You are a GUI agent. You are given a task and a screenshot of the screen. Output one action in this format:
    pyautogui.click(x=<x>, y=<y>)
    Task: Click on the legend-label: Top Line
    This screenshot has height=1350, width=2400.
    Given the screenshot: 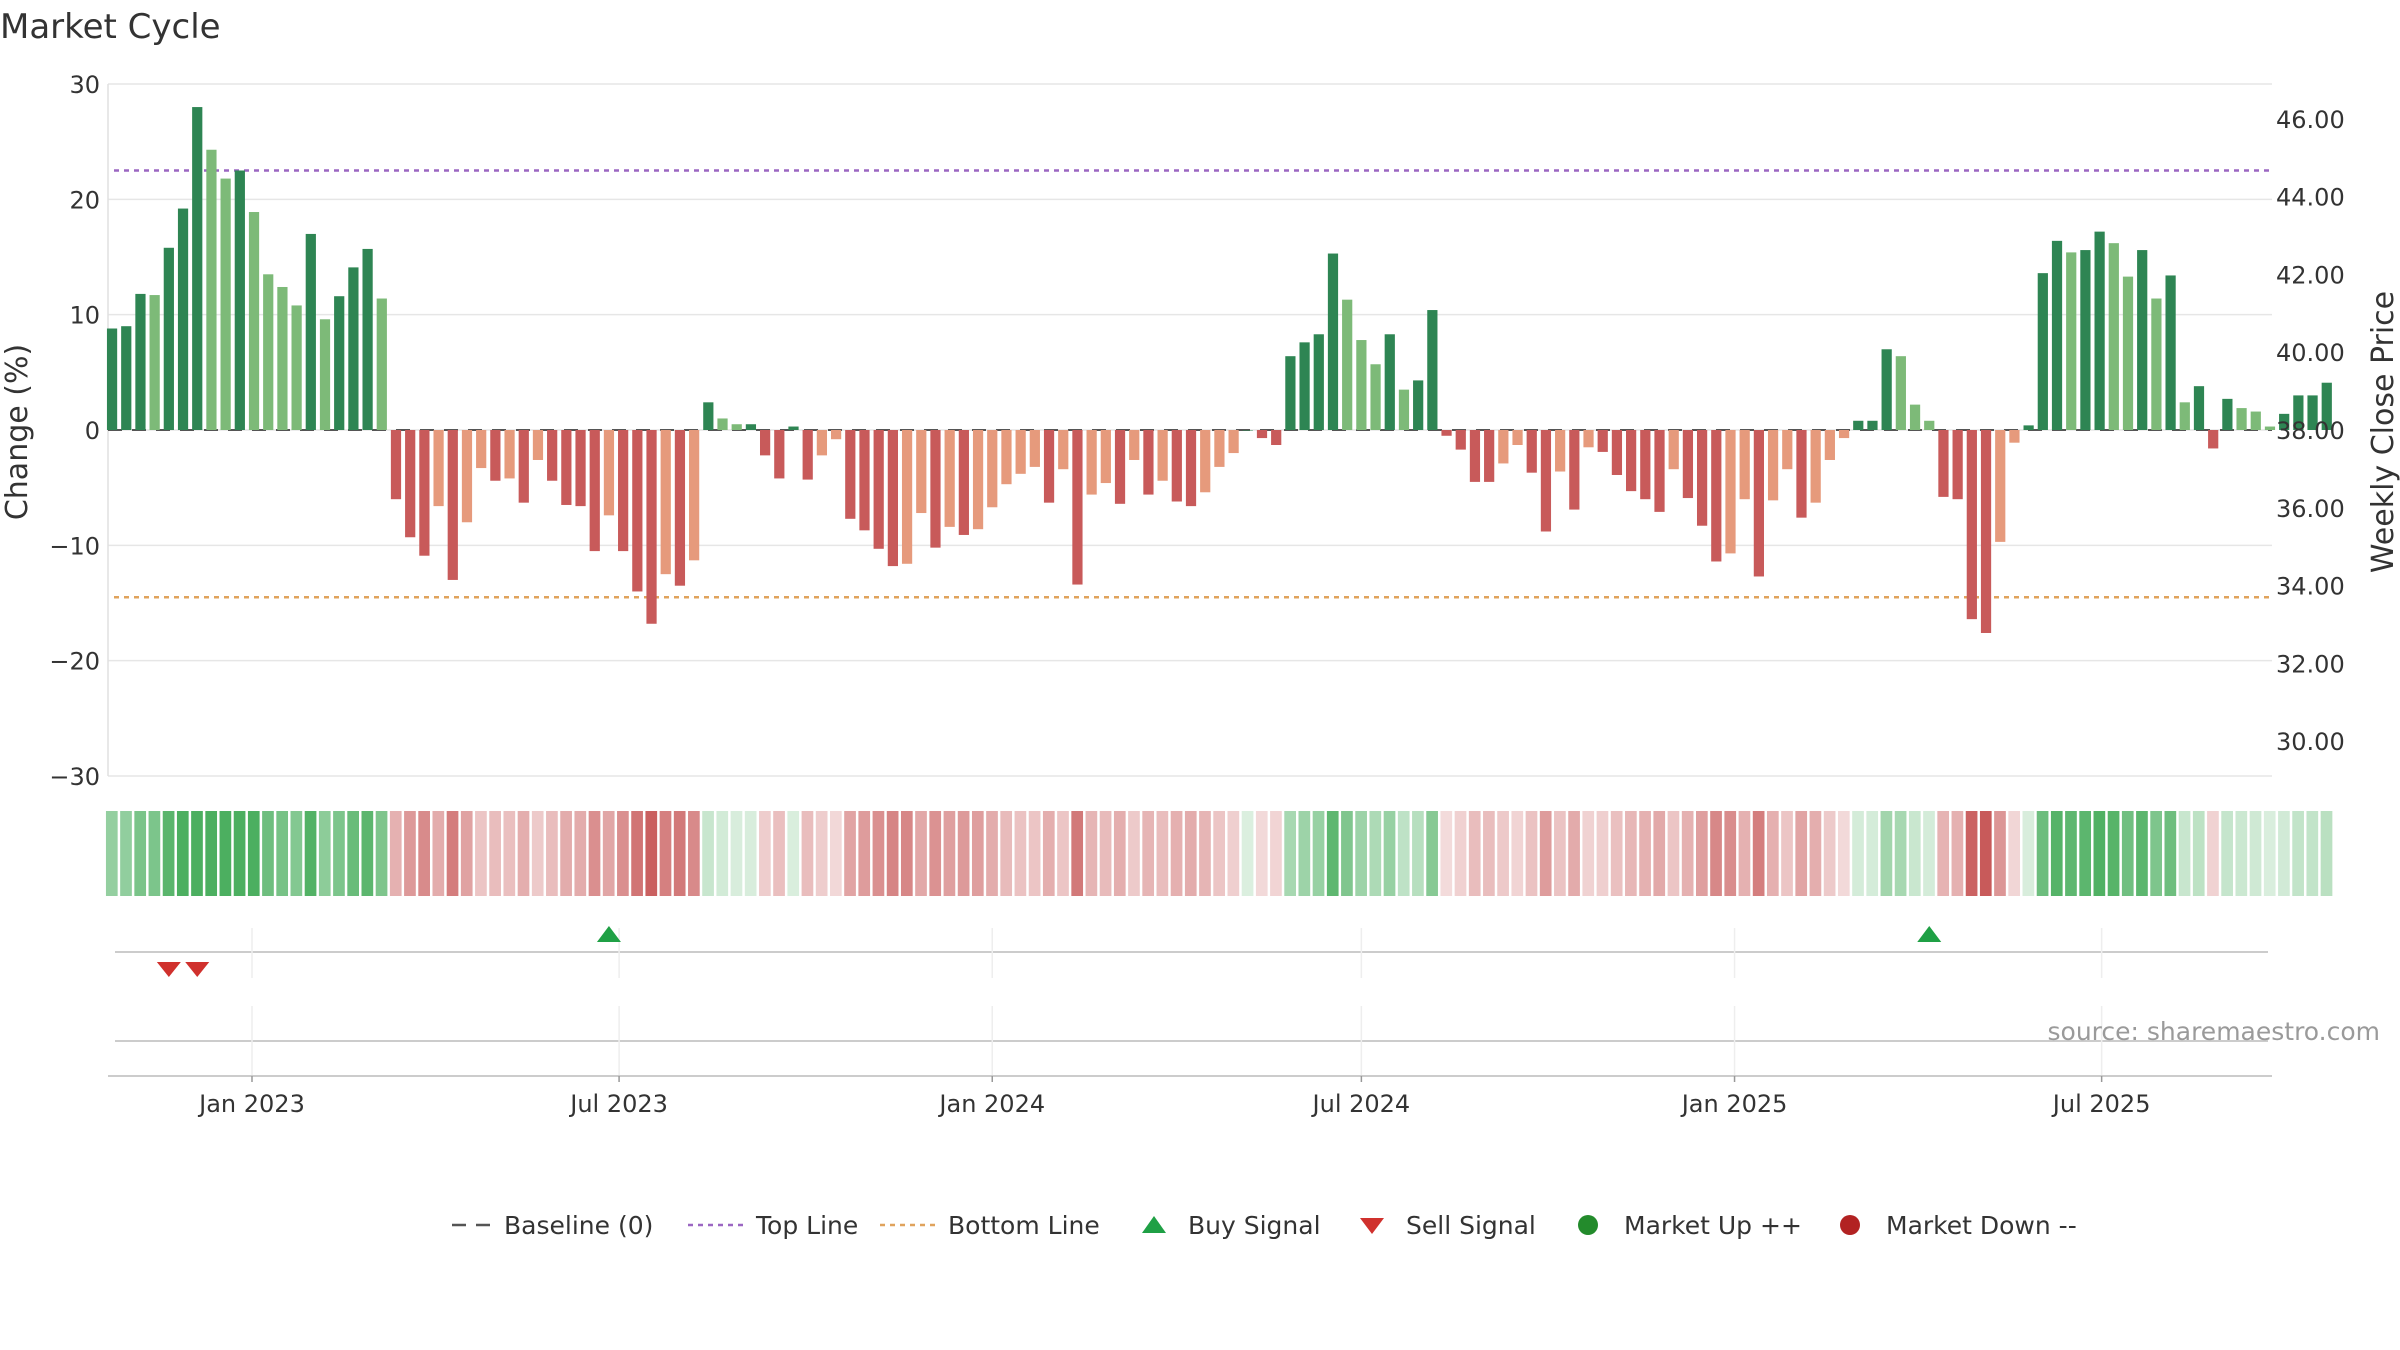 What is the action you would take?
    pyautogui.click(x=806, y=1225)
    